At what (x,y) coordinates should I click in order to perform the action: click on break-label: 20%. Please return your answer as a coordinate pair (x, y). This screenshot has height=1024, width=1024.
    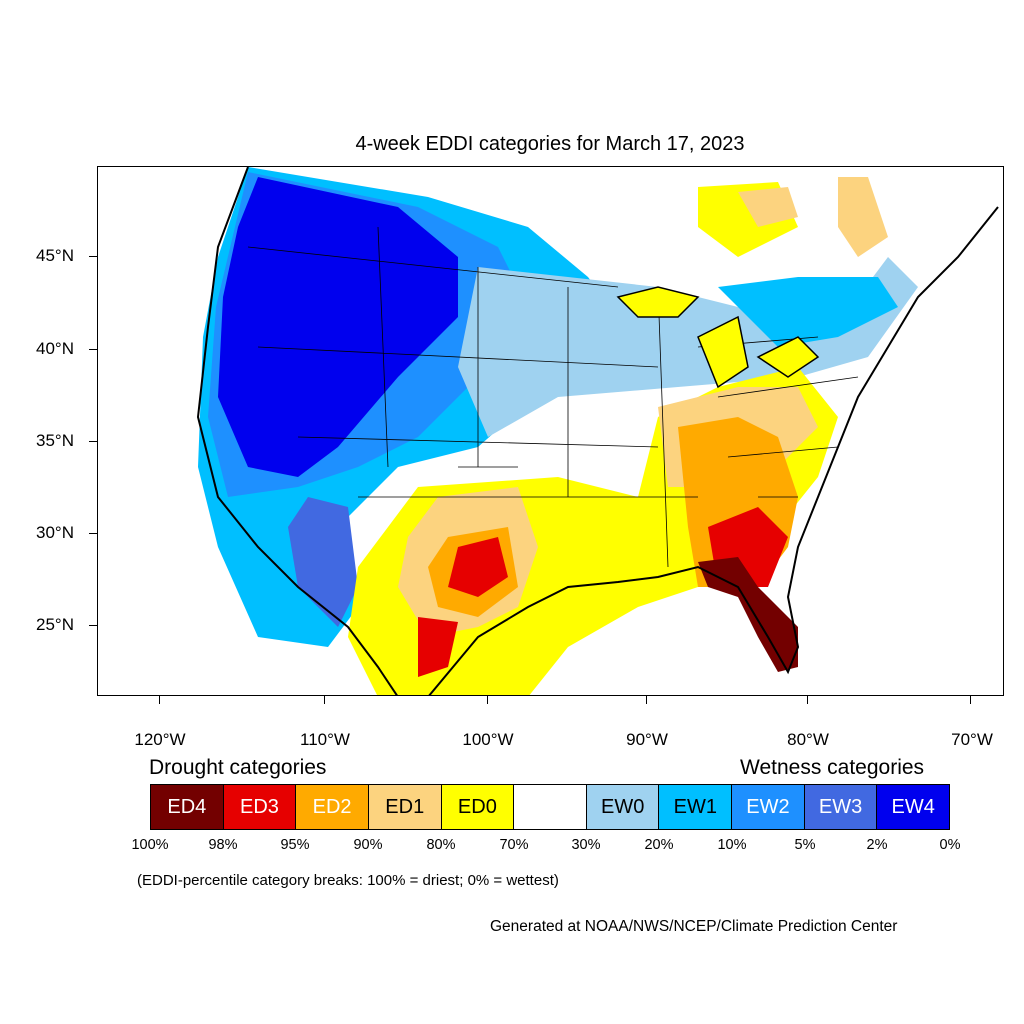
    Looking at the image, I should click on (659, 845).